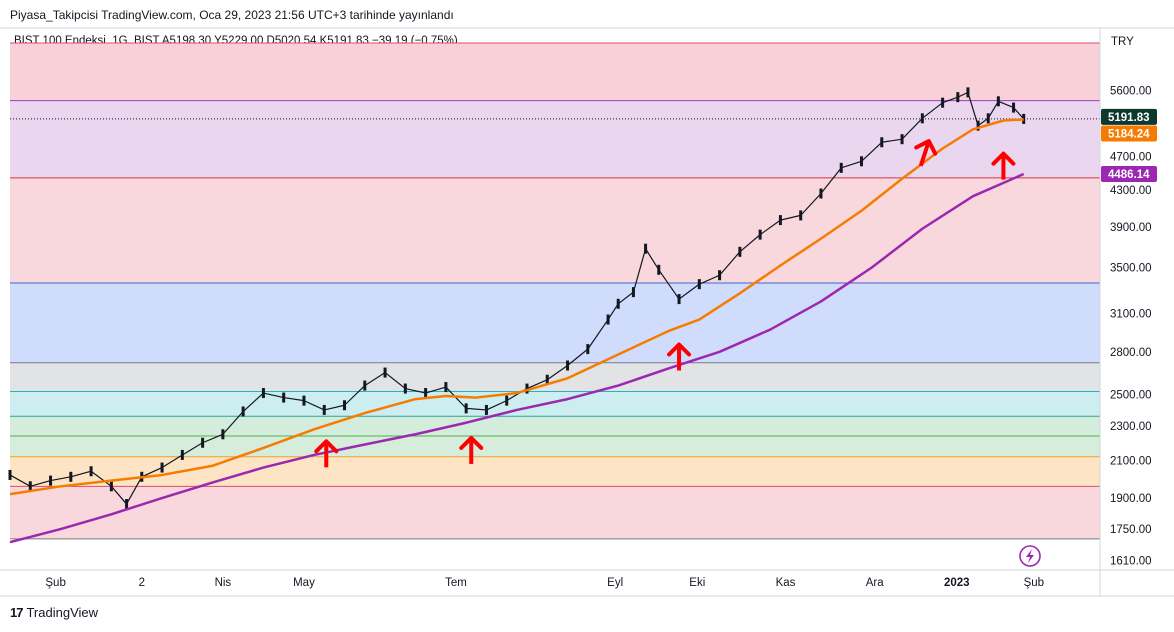 This screenshot has height=632, width=1174. I want to click on y-tick-label: 2500.00, so click(1131, 396).